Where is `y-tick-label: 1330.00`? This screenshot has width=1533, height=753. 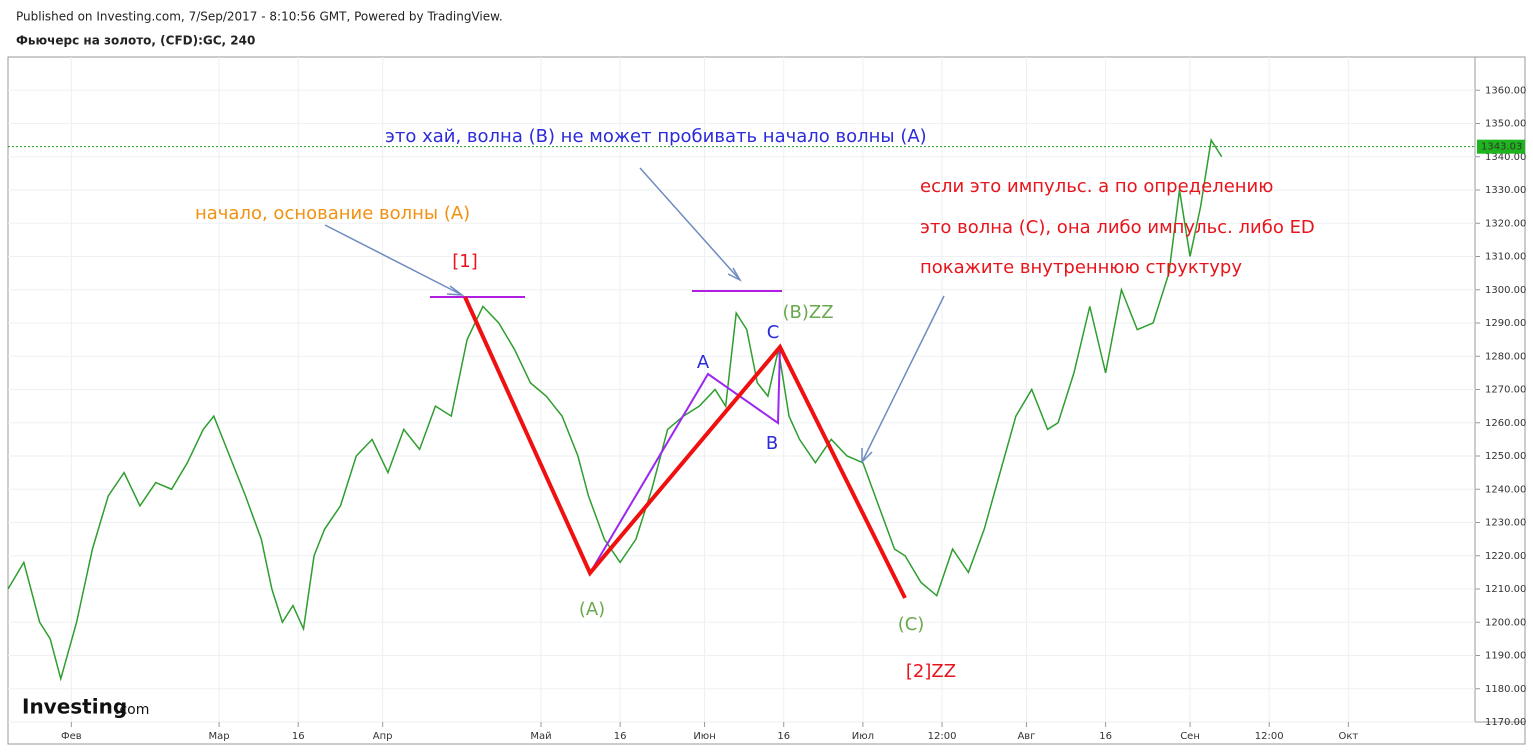
y-tick-label: 1330.00 is located at coordinates (1505, 190).